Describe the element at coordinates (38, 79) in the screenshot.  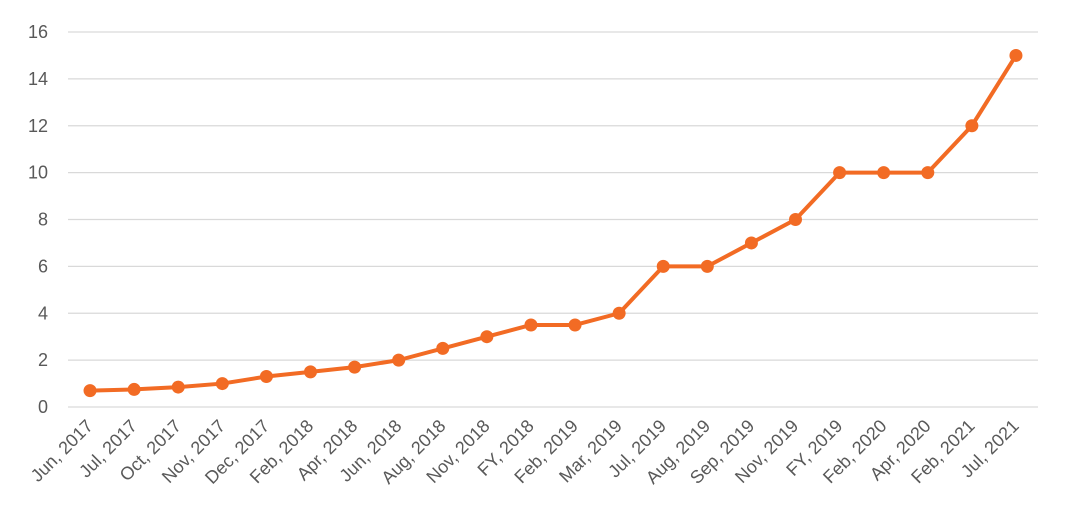
I see `y-tick-label: 14` at that location.